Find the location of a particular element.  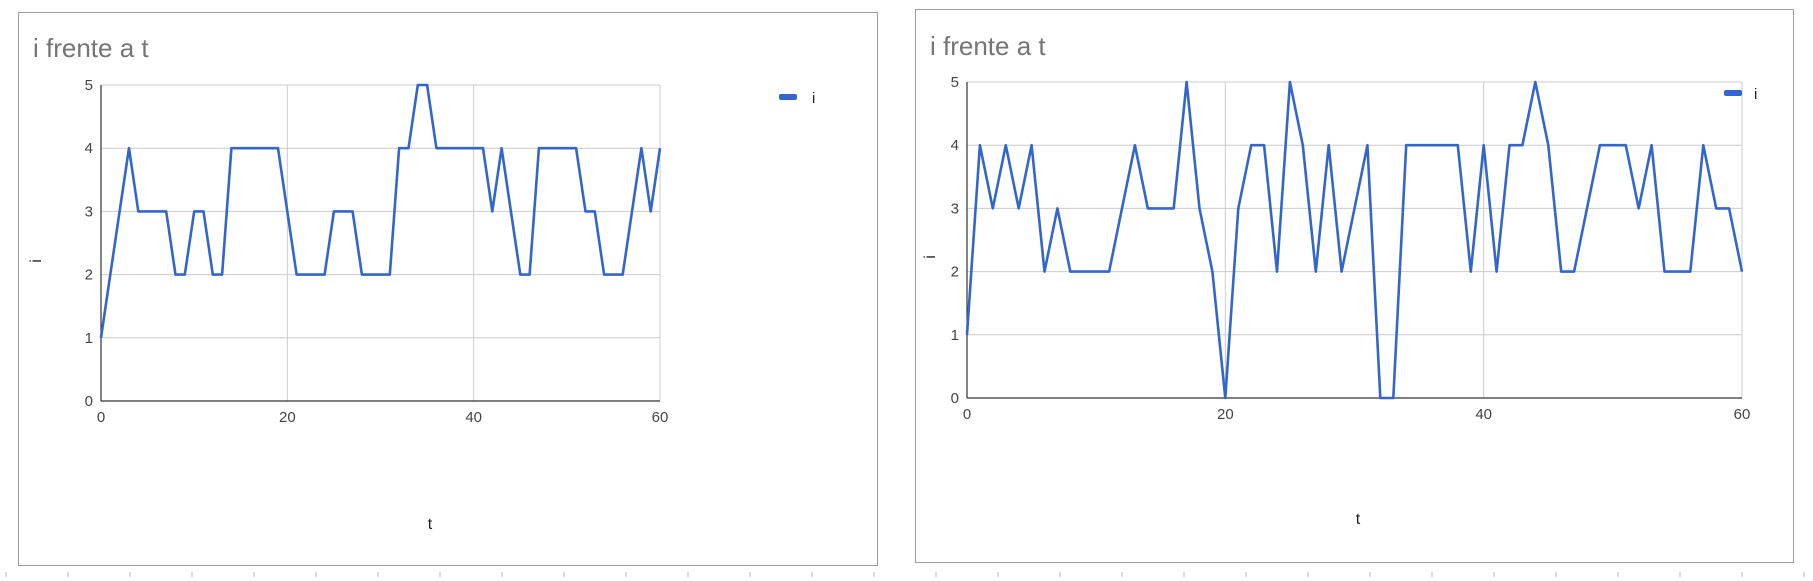

series-line-i is located at coordinates (380, 210).